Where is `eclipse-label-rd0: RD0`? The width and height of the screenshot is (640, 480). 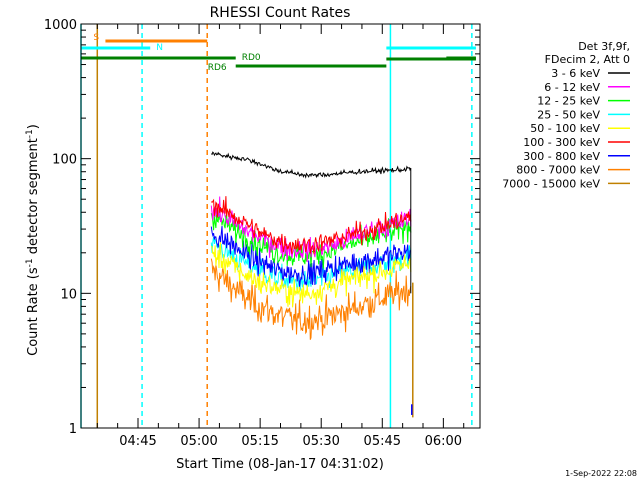 eclipse-label-rd0: RD0 is located at coordinates (251, 58).